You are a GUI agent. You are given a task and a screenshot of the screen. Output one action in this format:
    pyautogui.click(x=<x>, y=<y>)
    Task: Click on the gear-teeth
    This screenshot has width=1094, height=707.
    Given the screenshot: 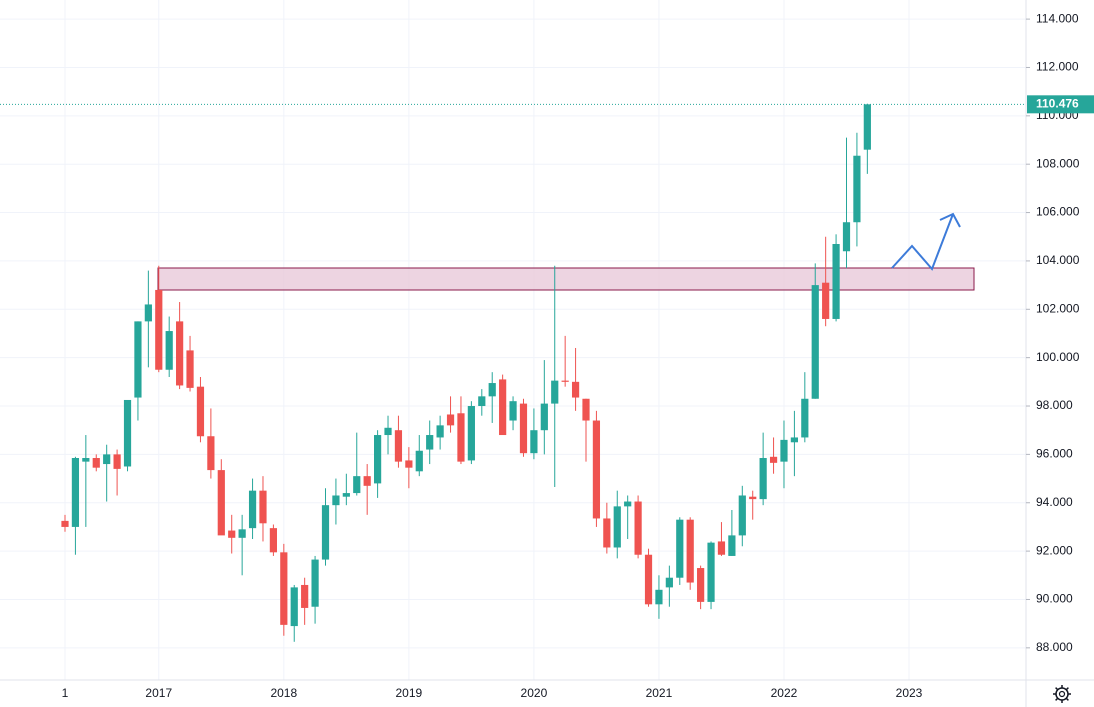 What is the action you would take?
    pyautogui.click(x=1062, y=694)
    